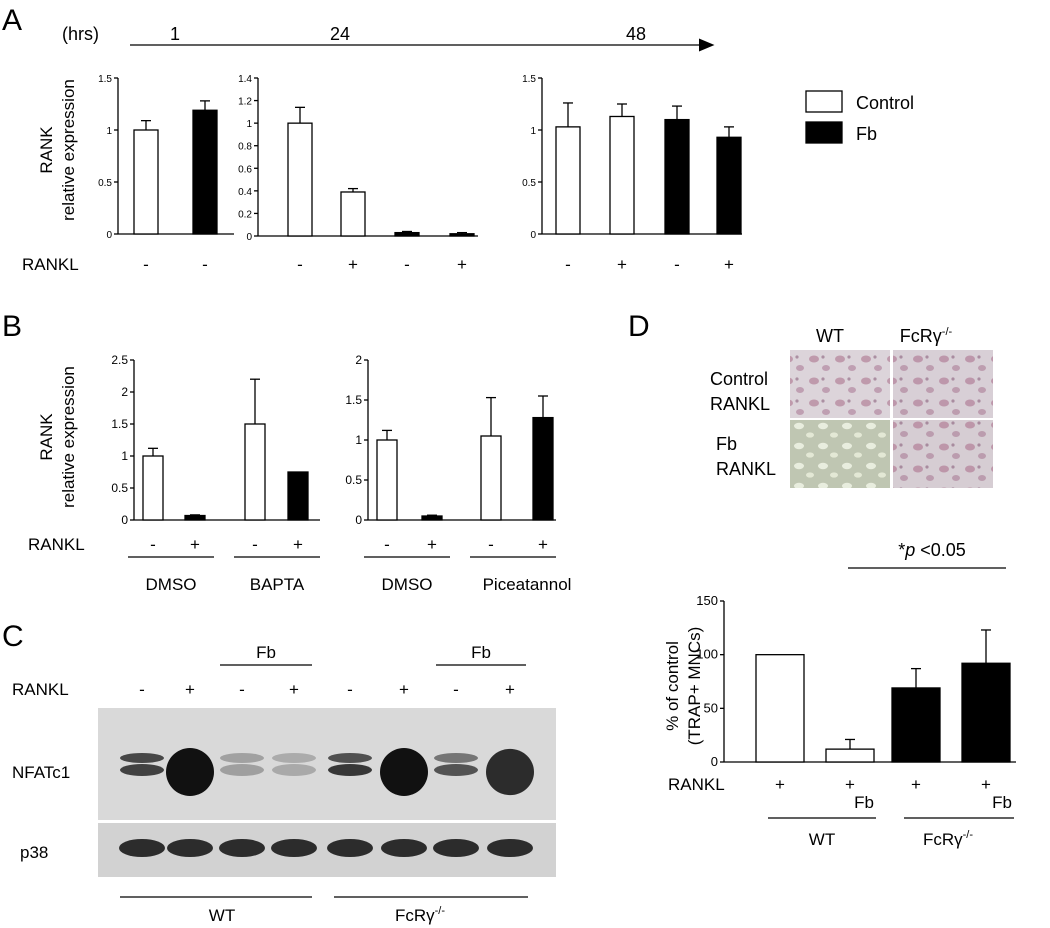 This screenshot has height=928, width=1050. Describe the element at coordinates (639, 326) in the screenshot. I see `panel-label-d: D` at that location.